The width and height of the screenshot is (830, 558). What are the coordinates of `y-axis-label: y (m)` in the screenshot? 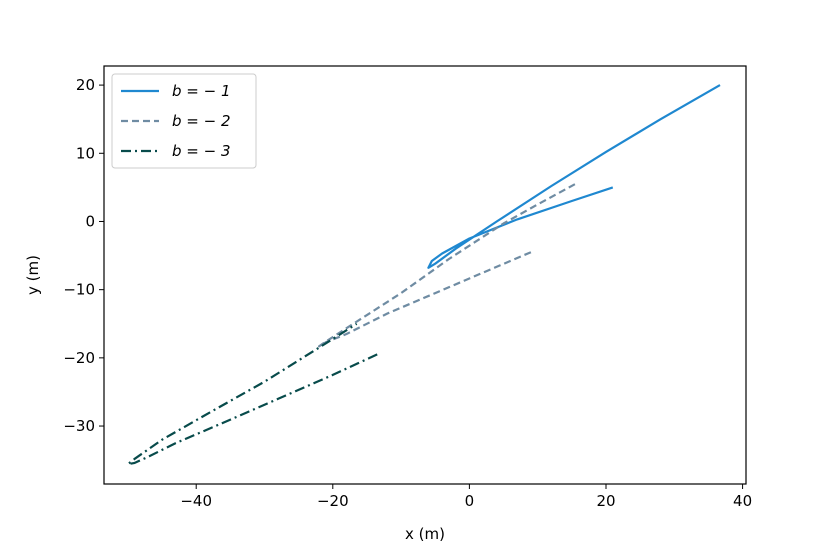 It's located at (33, 275).